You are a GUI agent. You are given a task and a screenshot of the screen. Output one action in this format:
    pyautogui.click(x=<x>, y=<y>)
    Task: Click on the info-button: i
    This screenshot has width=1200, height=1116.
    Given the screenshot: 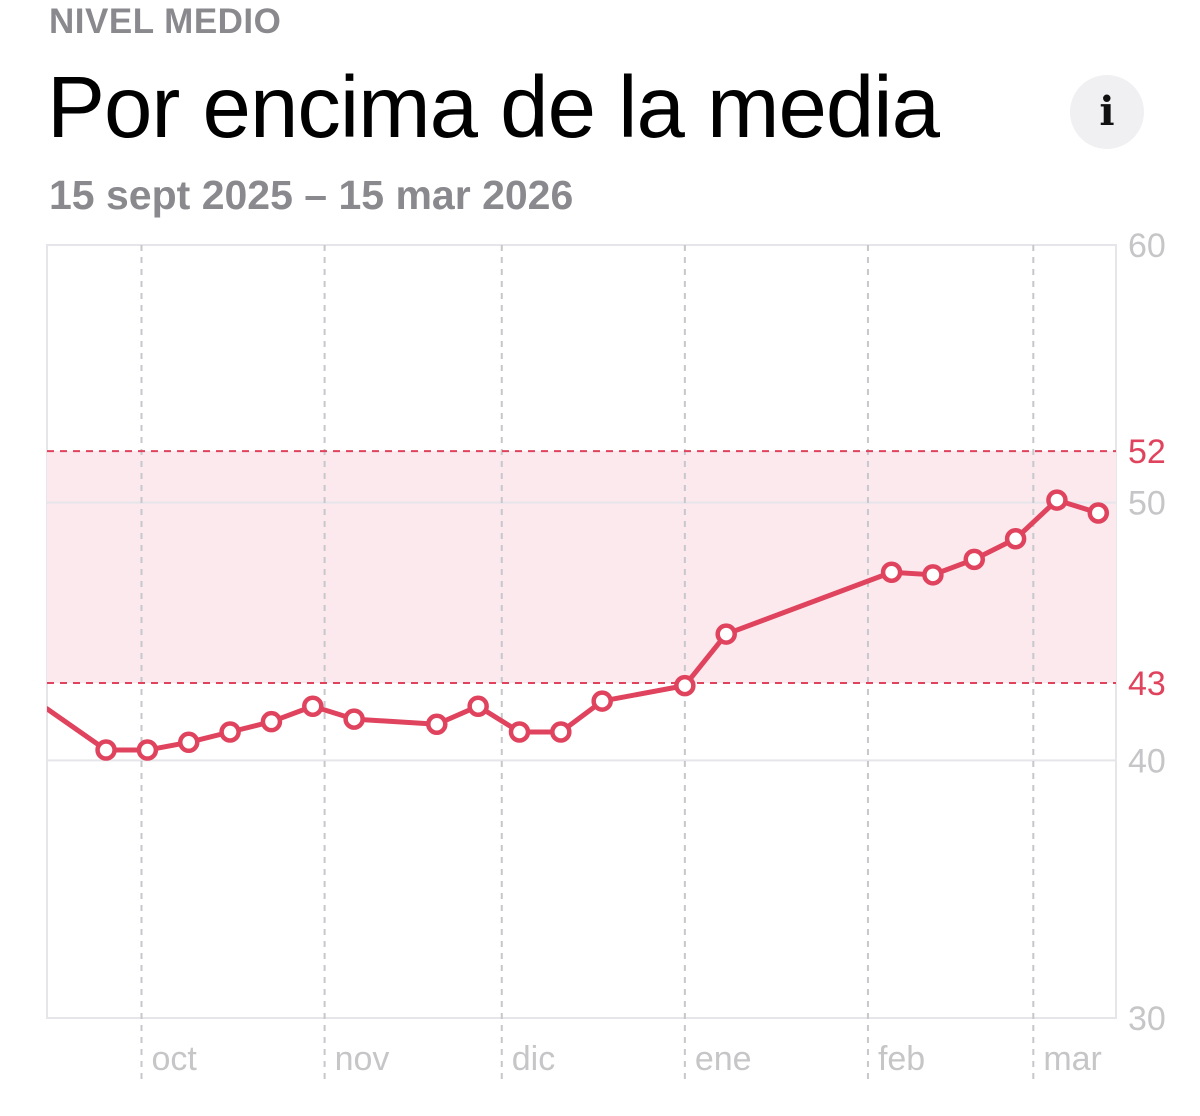 What is the action you would take?
    pyautogui.click(x=1107, y=112)
    